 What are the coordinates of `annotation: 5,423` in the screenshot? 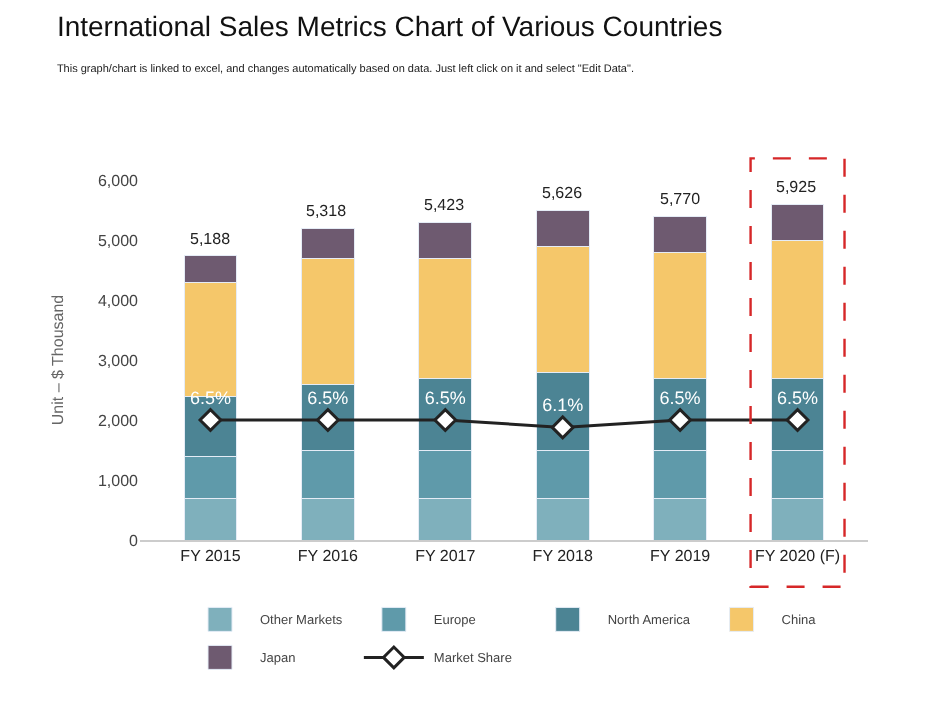 It's located at (445, 205).